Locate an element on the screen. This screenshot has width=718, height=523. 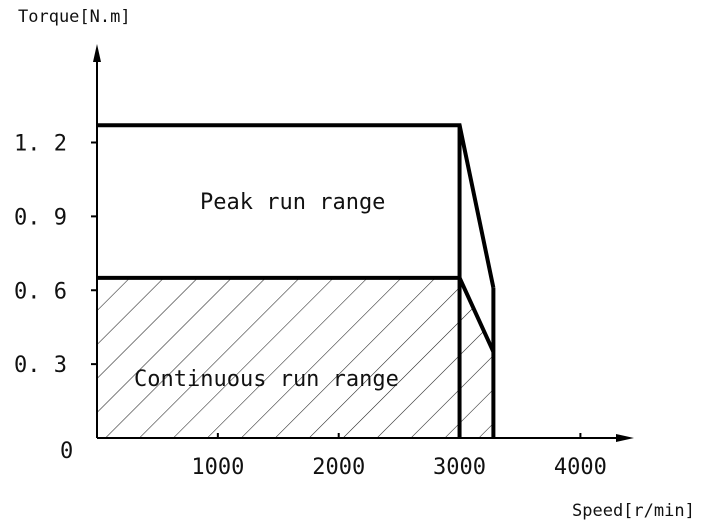
y-axis-arrow is located at coordinates (97, 53).